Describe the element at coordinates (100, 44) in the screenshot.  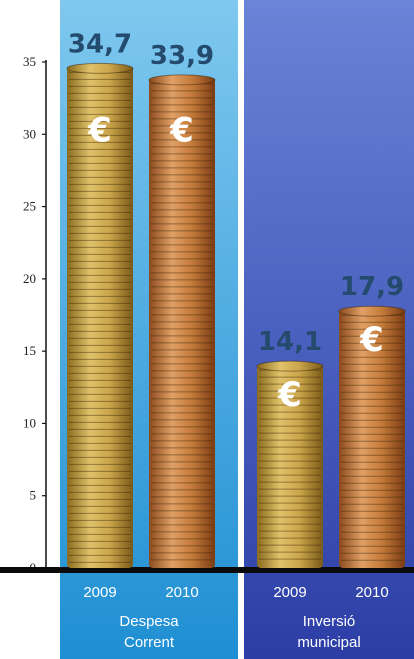
I see `value-label: 34,7` at that location.